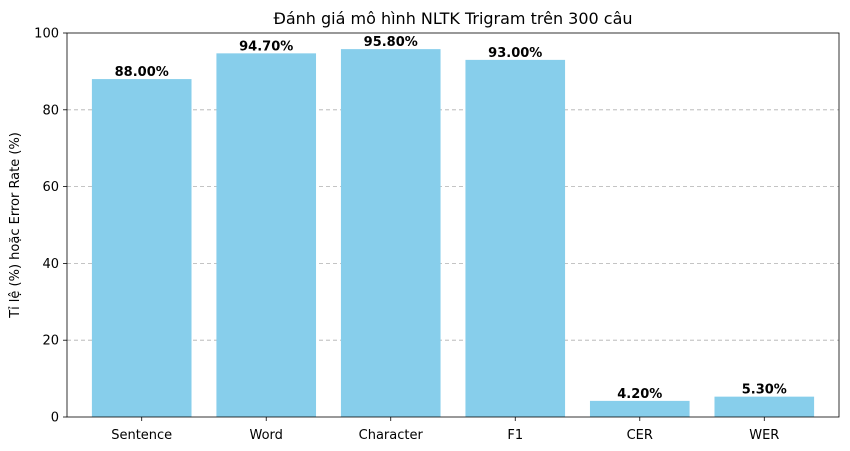 Image resolution: width=850 pixels, height=451 pixels. Describe the element at coordinates (50, 264) in the screenshot. I see `y-tick-label: 40` at that location.